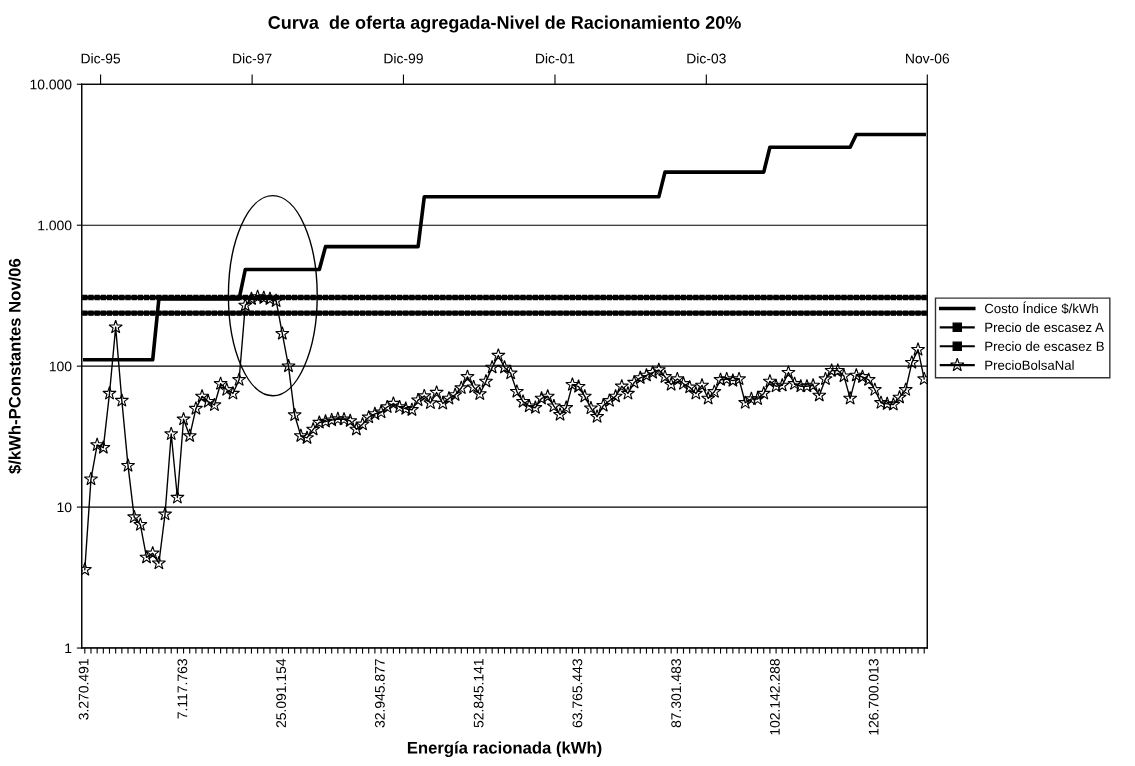  Describe the element at coordinates (873, 697) in the screenshot. I see `x-tick-label: 126.700.013` at that location.